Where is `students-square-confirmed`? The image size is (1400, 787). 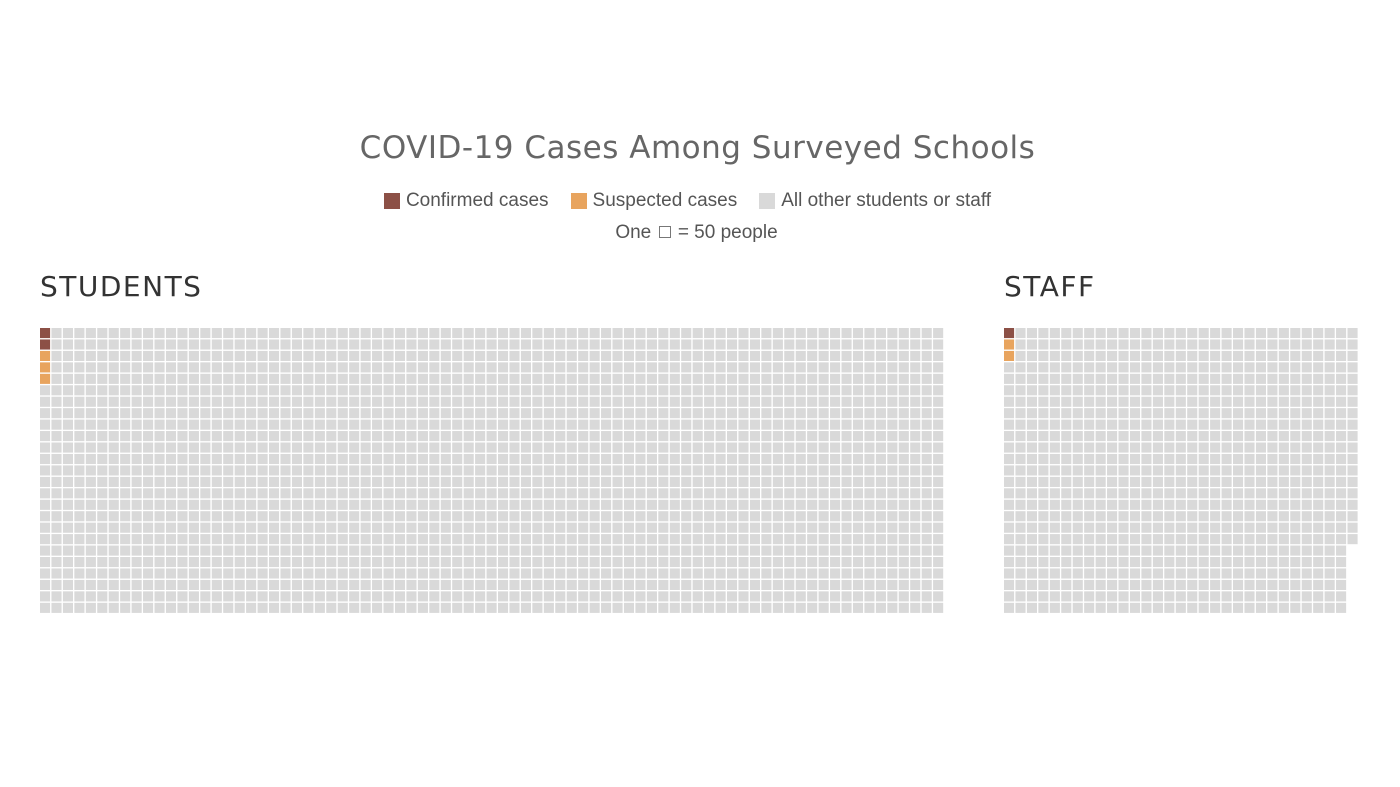
students-square-confirmed is located at coordinates (45, 344).